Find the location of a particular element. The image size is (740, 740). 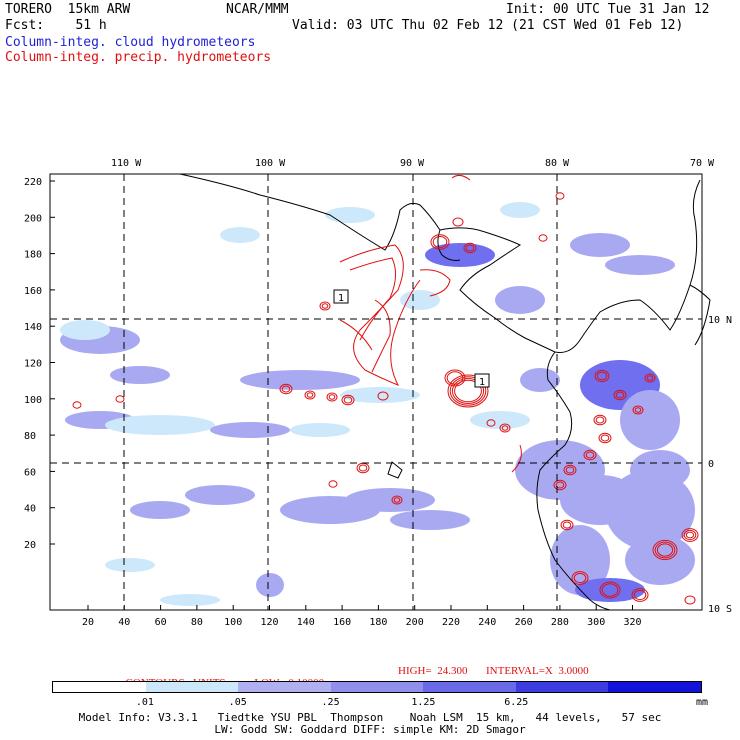

contour-label-1: 1 is located at coordinates (341, 296).